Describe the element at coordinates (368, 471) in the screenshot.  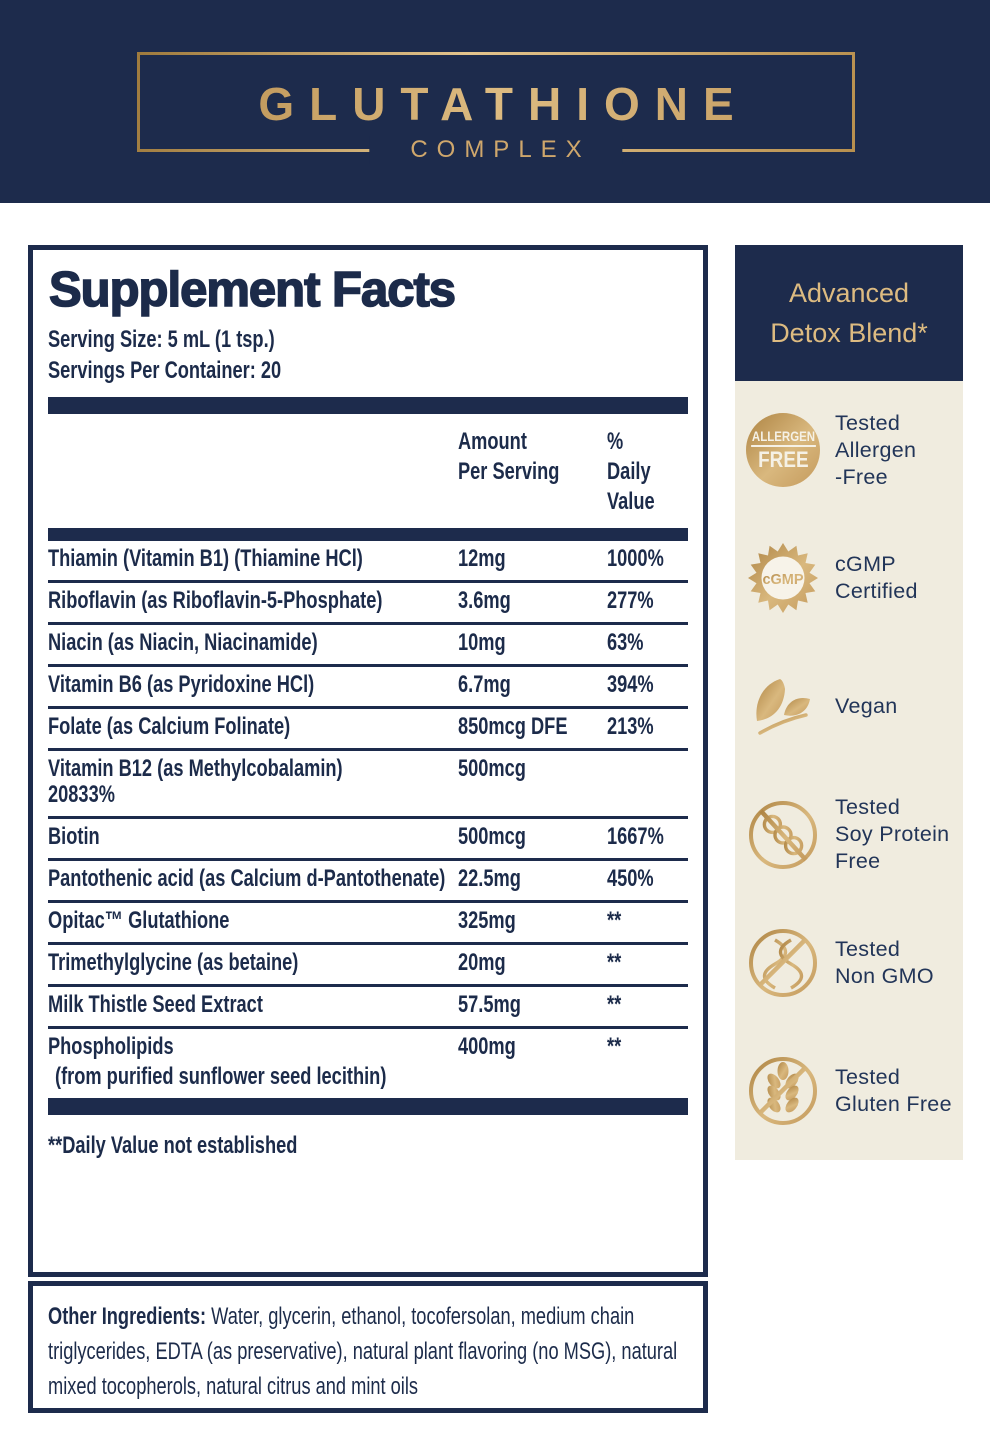
I see `table-header-row: Amount Per Serving % Daily Value` at that location.